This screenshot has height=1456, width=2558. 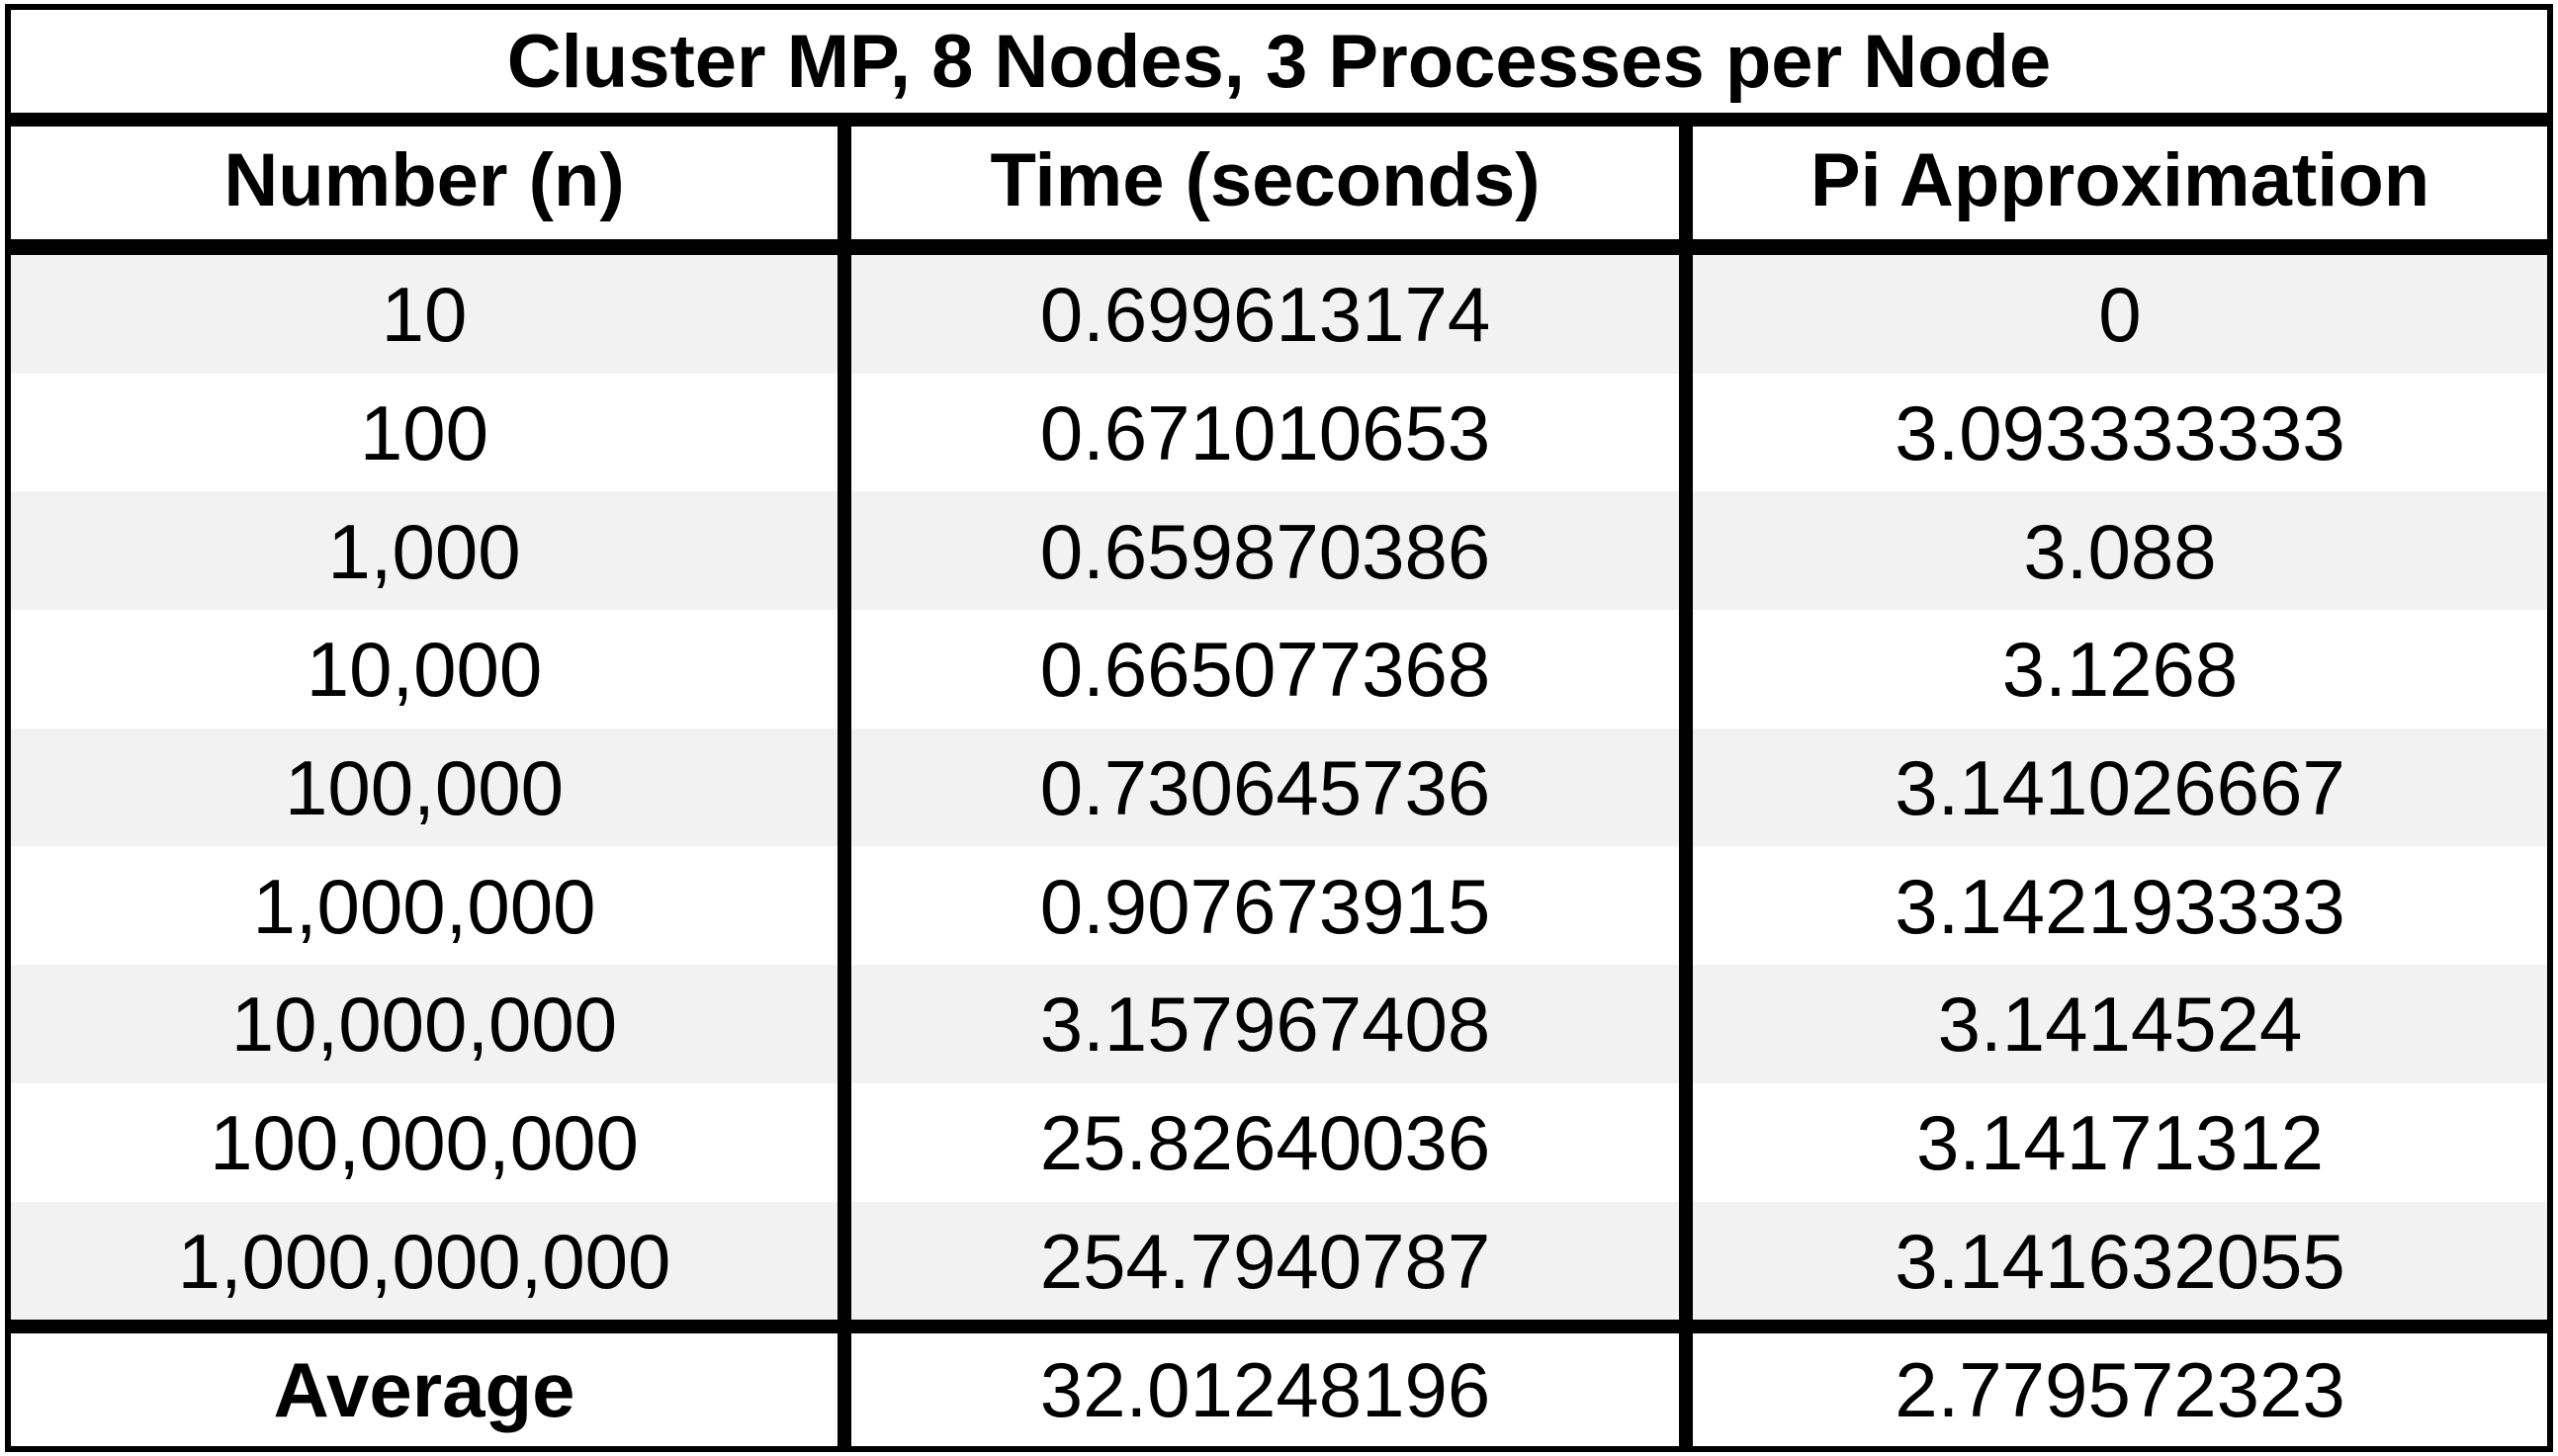 What do you see at coordinates (431, 1261) in the screenshot?
I see `cell-number: 1,000,000,000` at bounding box center [431, 1261].